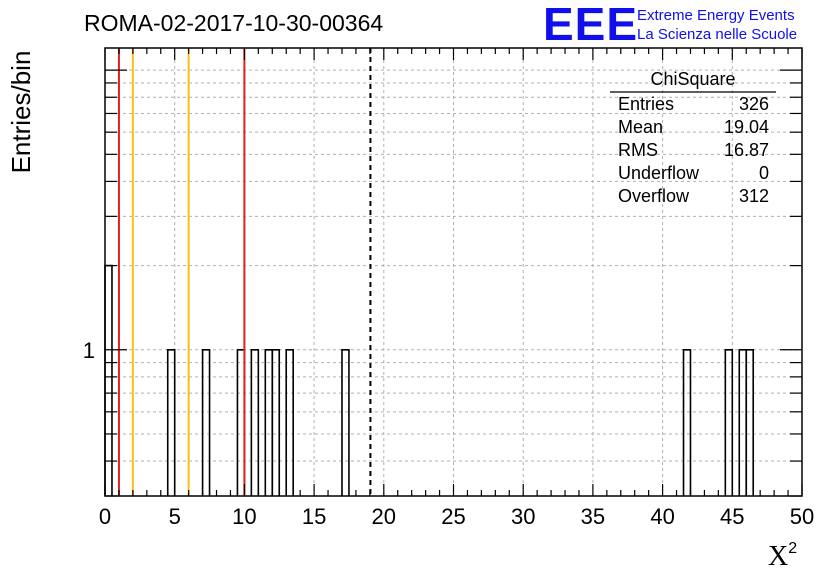  What do you see at coordinates (638, 150) in the screenshot?
I see `stats-row-label: RMS` at bounding box center [638, 150].